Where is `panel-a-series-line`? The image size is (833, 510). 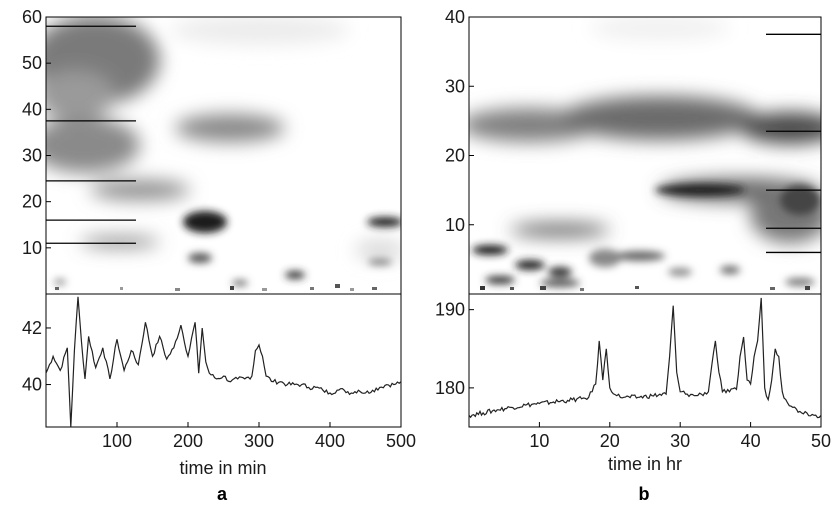
panel-a-series-line is located at coordinates (223, 361).